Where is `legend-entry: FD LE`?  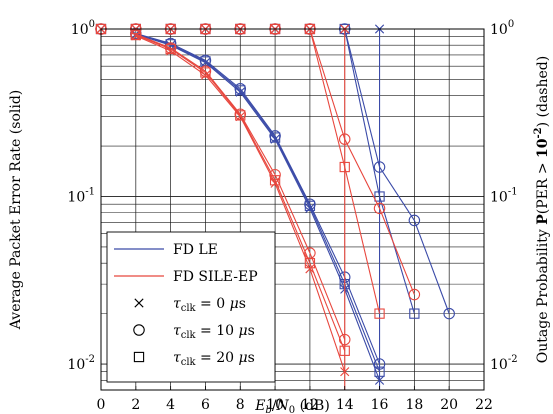
legend-entry: FD LE is located at coordinates (166, 250).